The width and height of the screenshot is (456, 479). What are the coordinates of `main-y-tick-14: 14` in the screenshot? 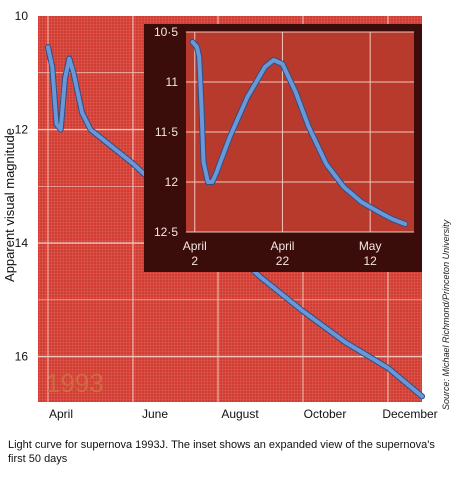 It's located at (22, 243).